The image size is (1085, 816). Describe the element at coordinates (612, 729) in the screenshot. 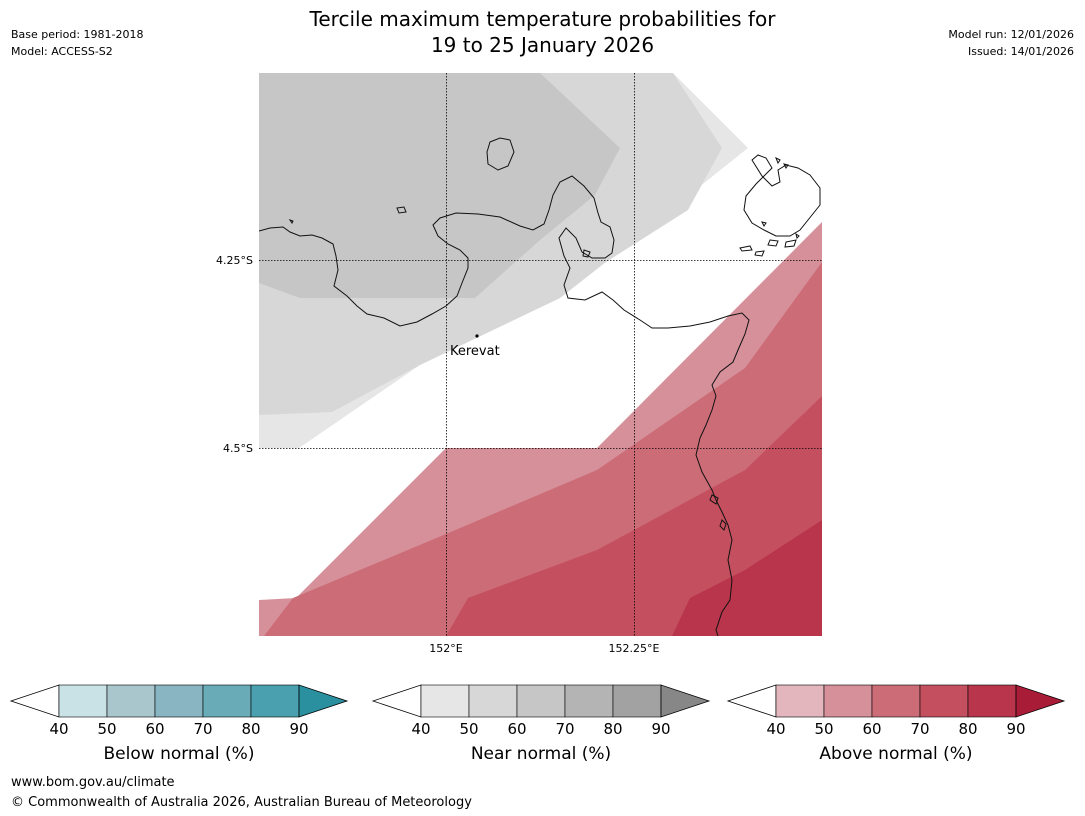

I see `near-tick-label: 80` at that location.